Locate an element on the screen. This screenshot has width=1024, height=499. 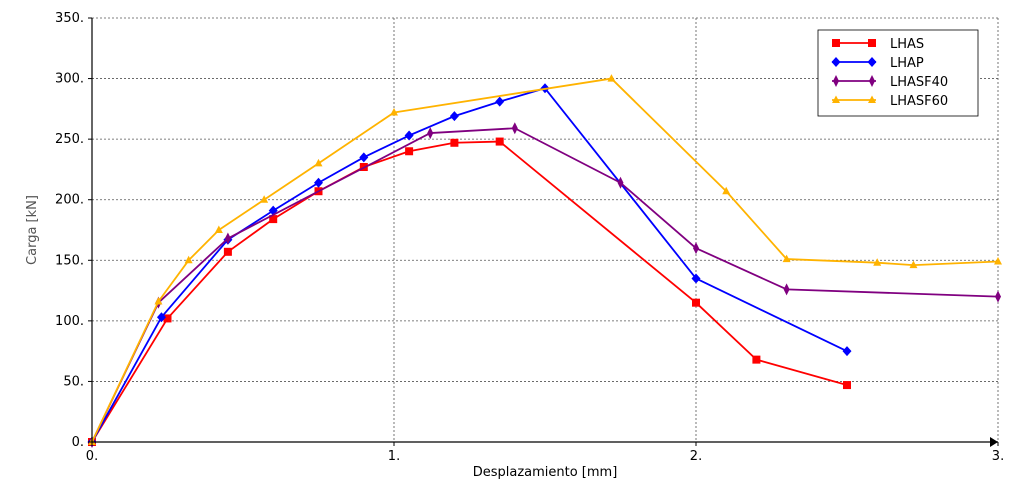
y-tick-label: 200. is located at coordinates (69, 200).